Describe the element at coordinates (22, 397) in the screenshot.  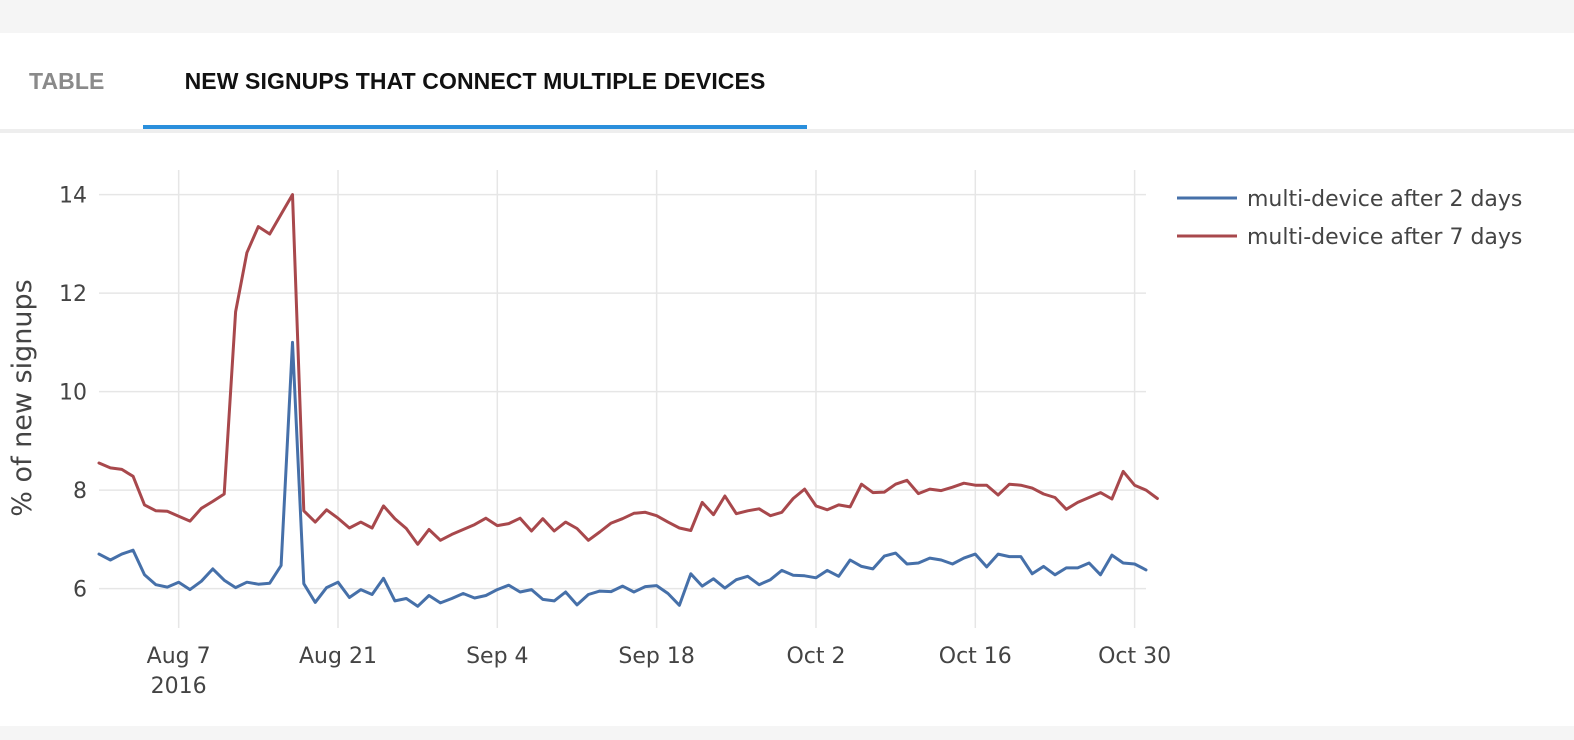
I see `y-axis-label: % of new signups` at that location.